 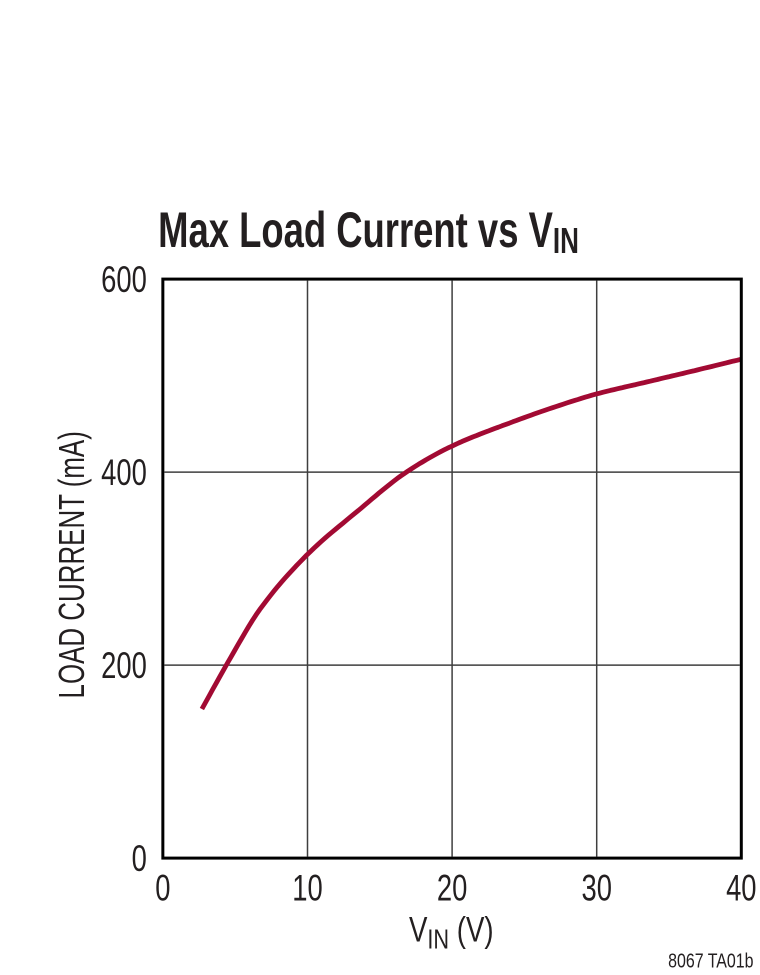 What do you see at coordinates (72, 564) in the screenshot?
I see `svg-text: LOAD CURRENT (mA)` at bounding box center [72, 564].